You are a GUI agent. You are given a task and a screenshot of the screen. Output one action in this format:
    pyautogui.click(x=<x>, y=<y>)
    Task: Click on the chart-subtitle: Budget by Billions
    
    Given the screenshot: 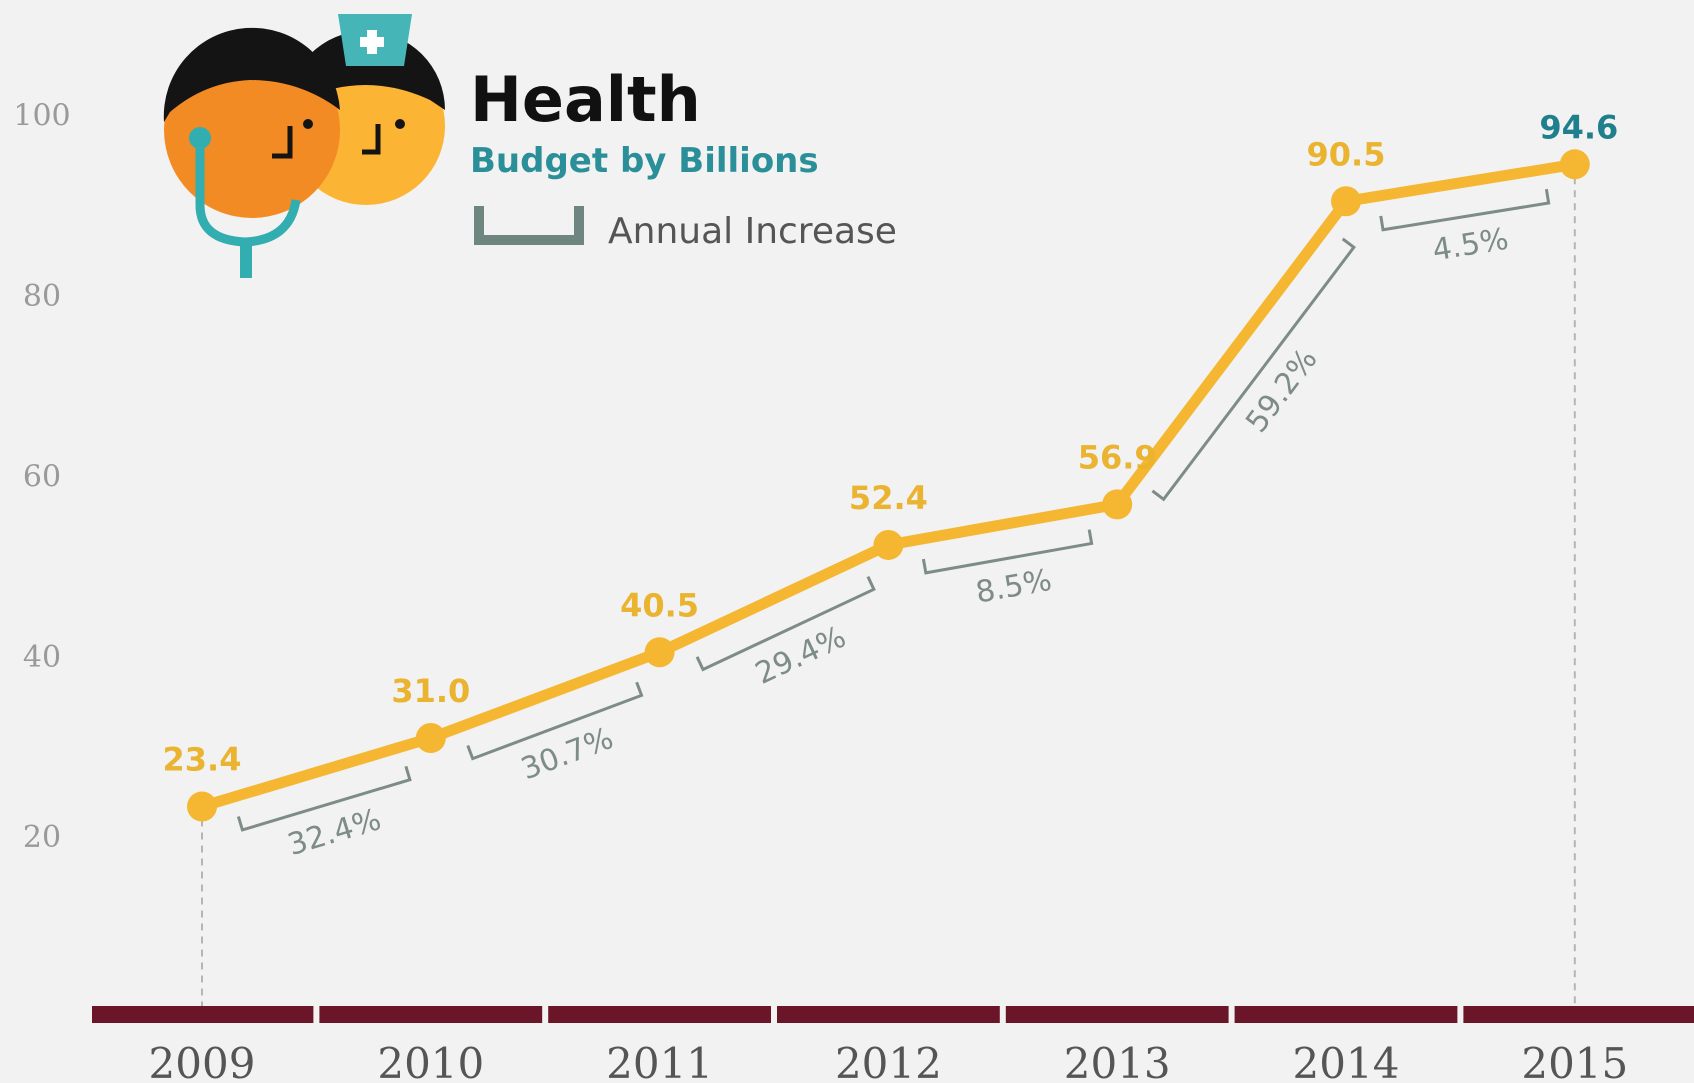 What is the action you would take?
    pyautogui.click(x=644, y=161)
    